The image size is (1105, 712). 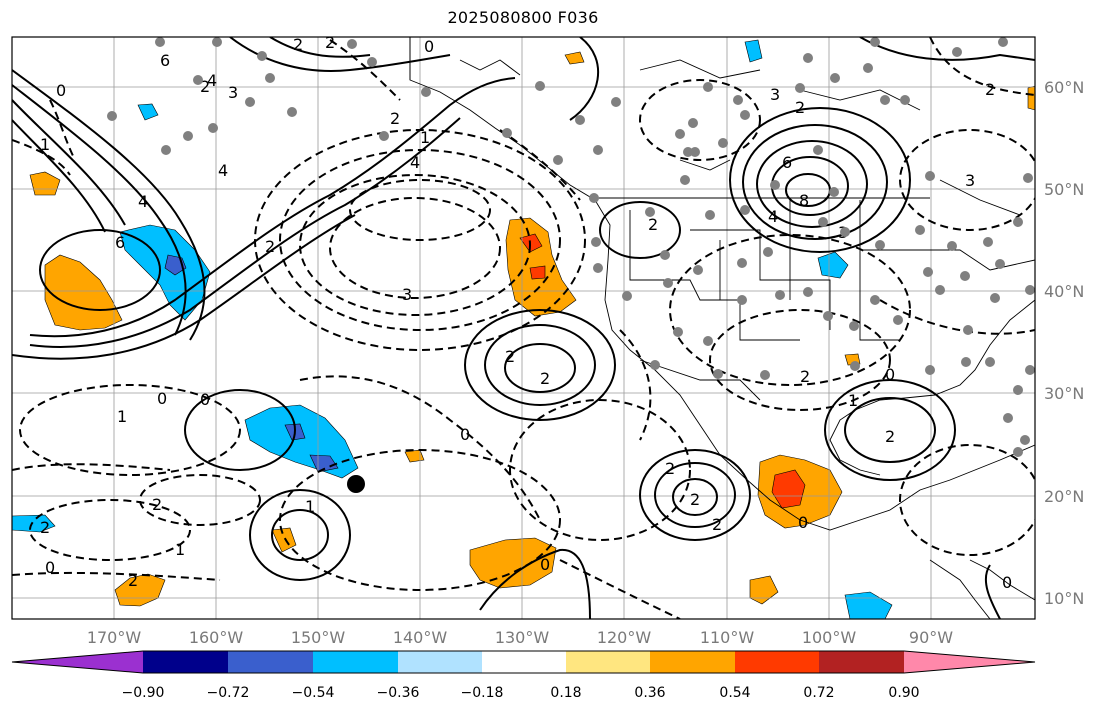 What do you see at coordinates (903, 693) in the screenshot?
I see `colorbar-tick-label: 0.90` at bounding box center [903, 693].